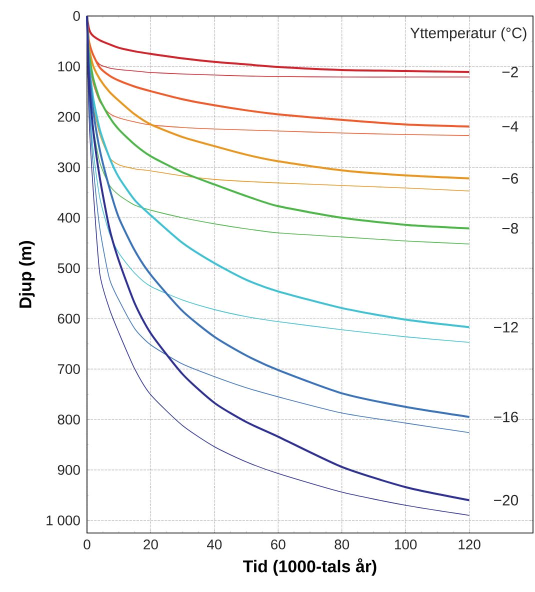 This screenshot has width=535, height=592. What do you see at coordinates (510, 178) in the screenshot?
I see `text: −6` at bounding box center [510, 178].